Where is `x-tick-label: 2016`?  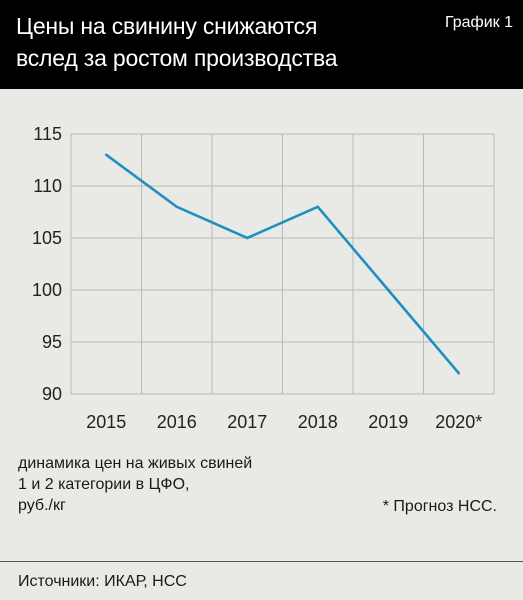
x-tick-label: 2016 is located at coordinates (177, 422).